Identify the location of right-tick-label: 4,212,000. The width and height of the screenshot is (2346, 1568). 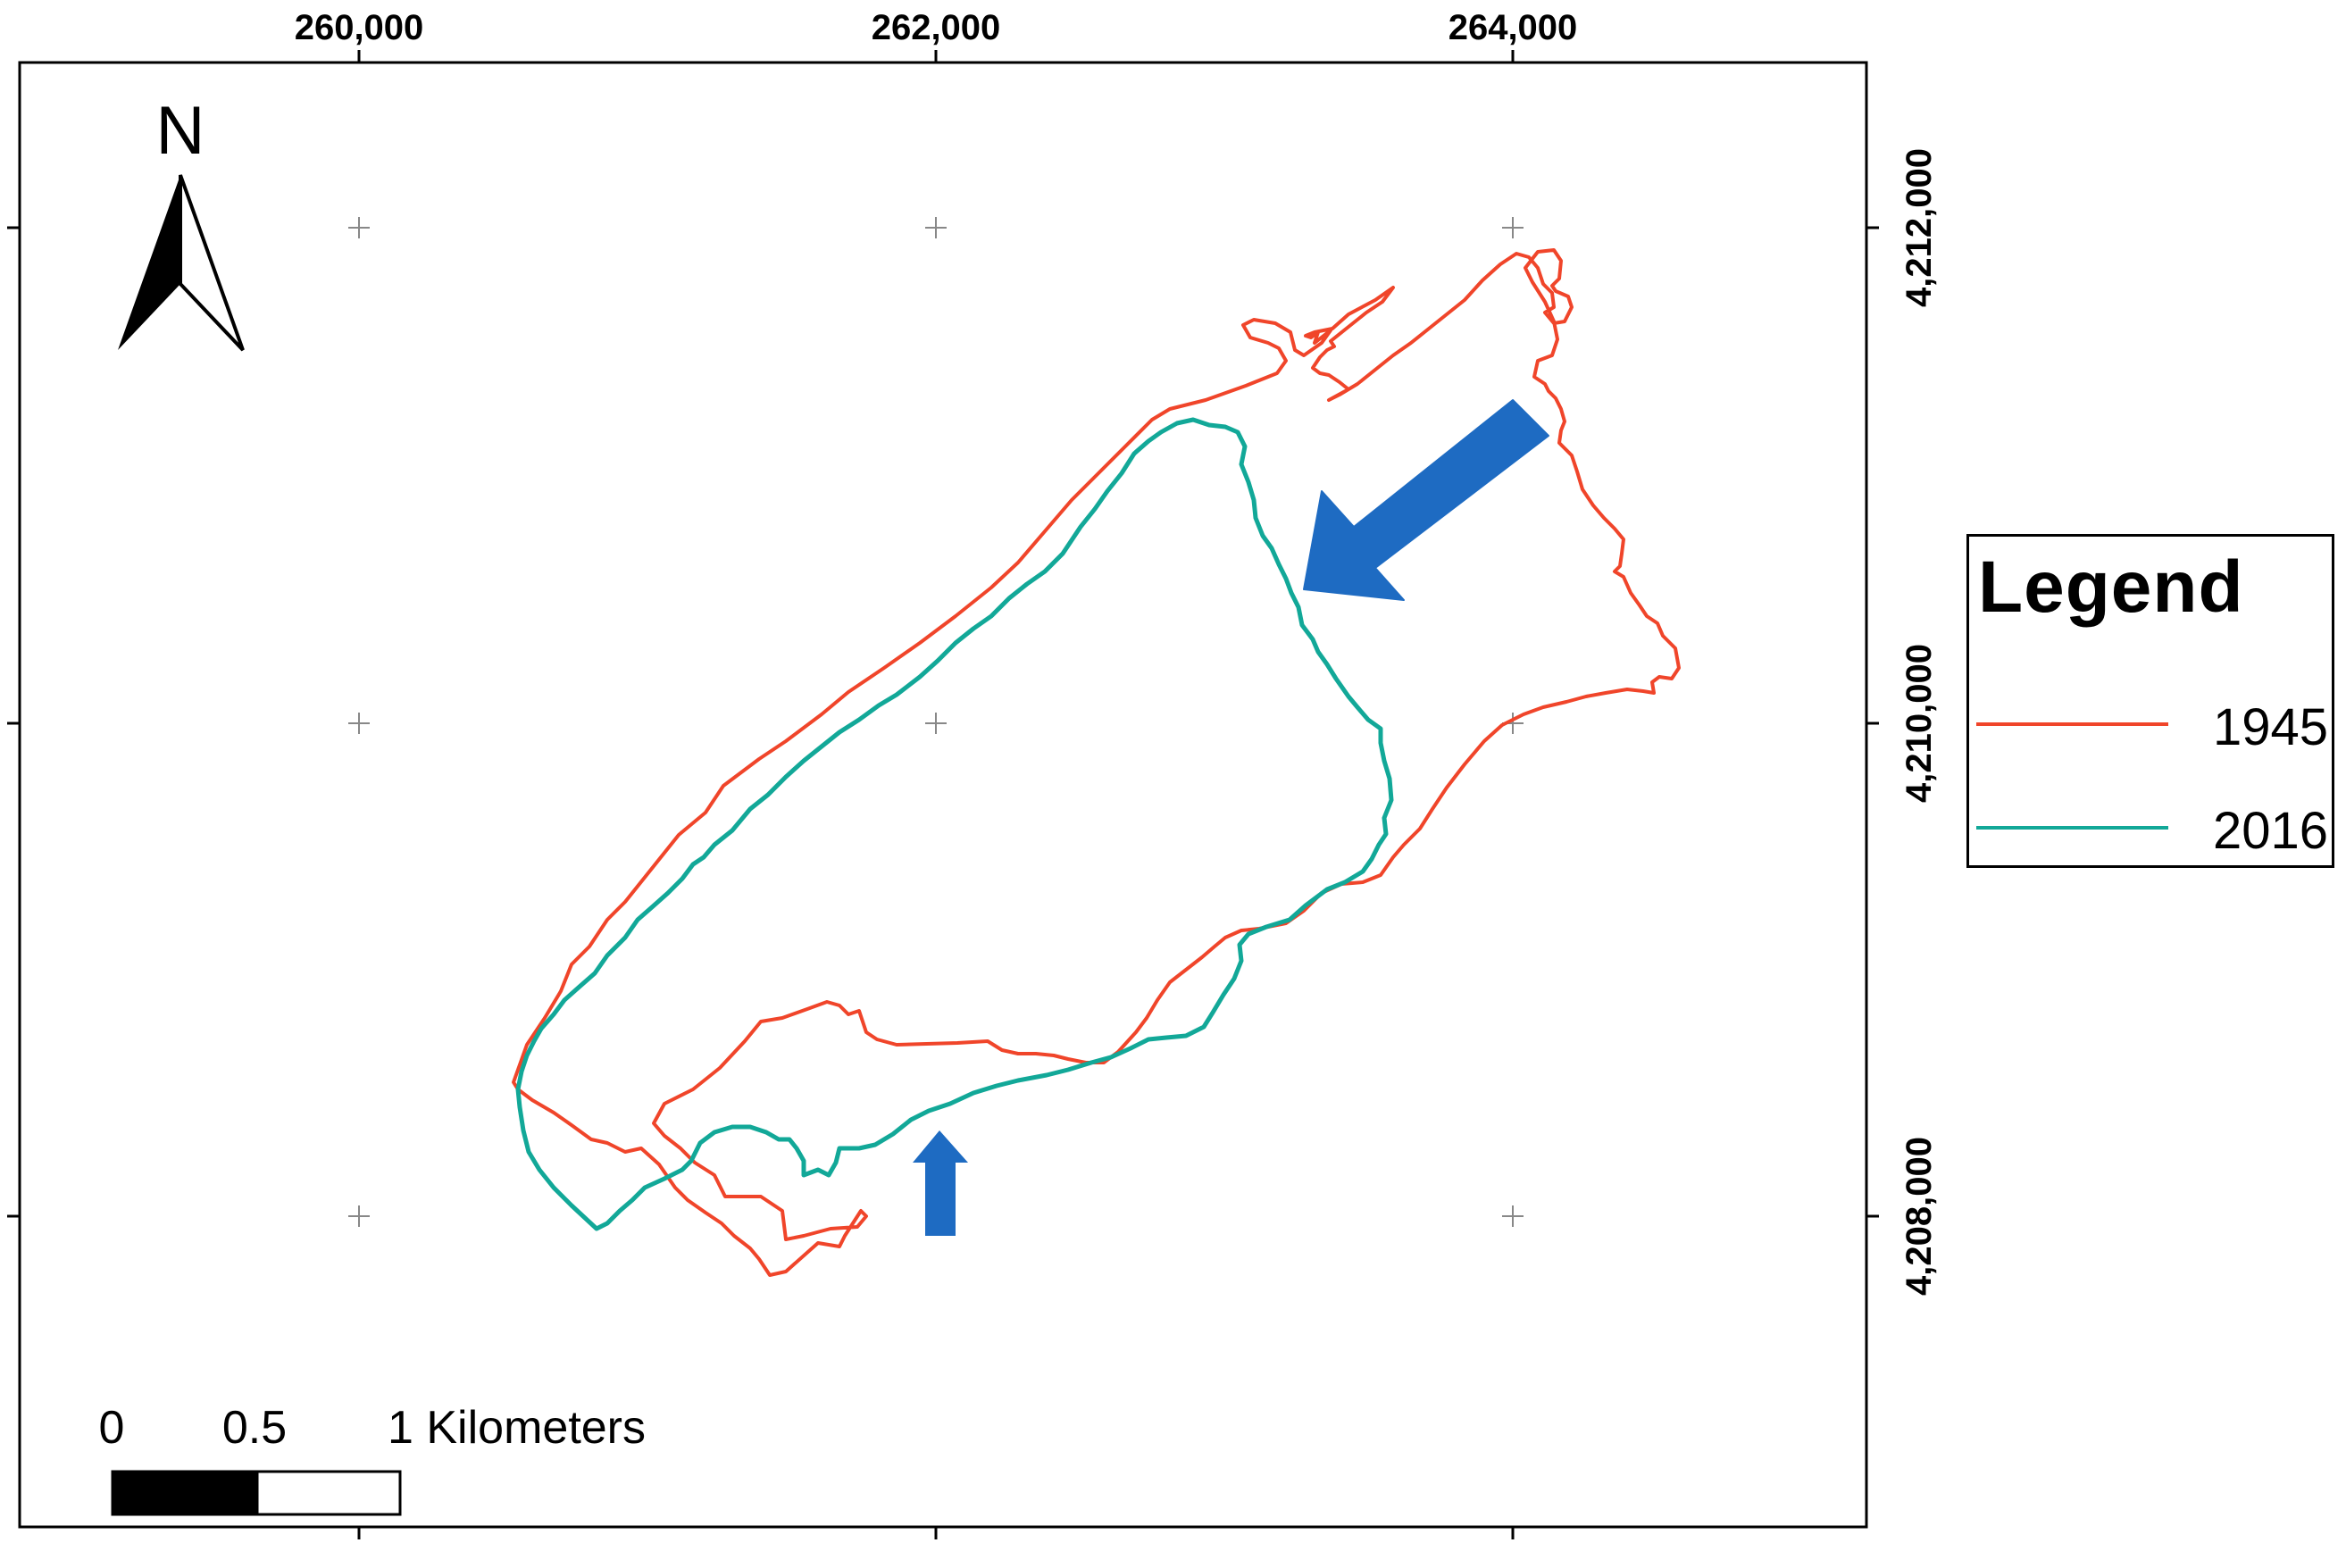
(1919, 227).